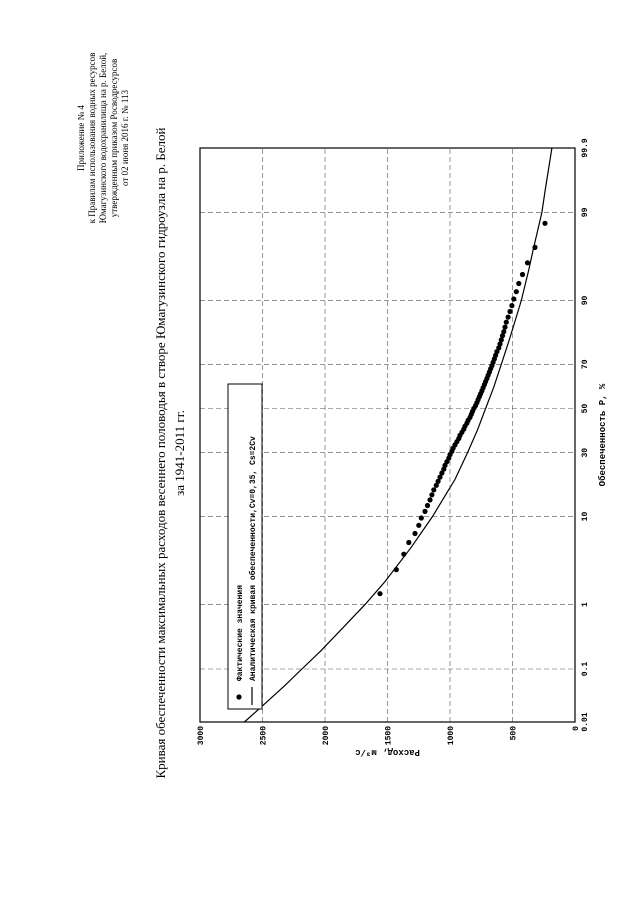  I want to click on legend-box, so click(245, 546).